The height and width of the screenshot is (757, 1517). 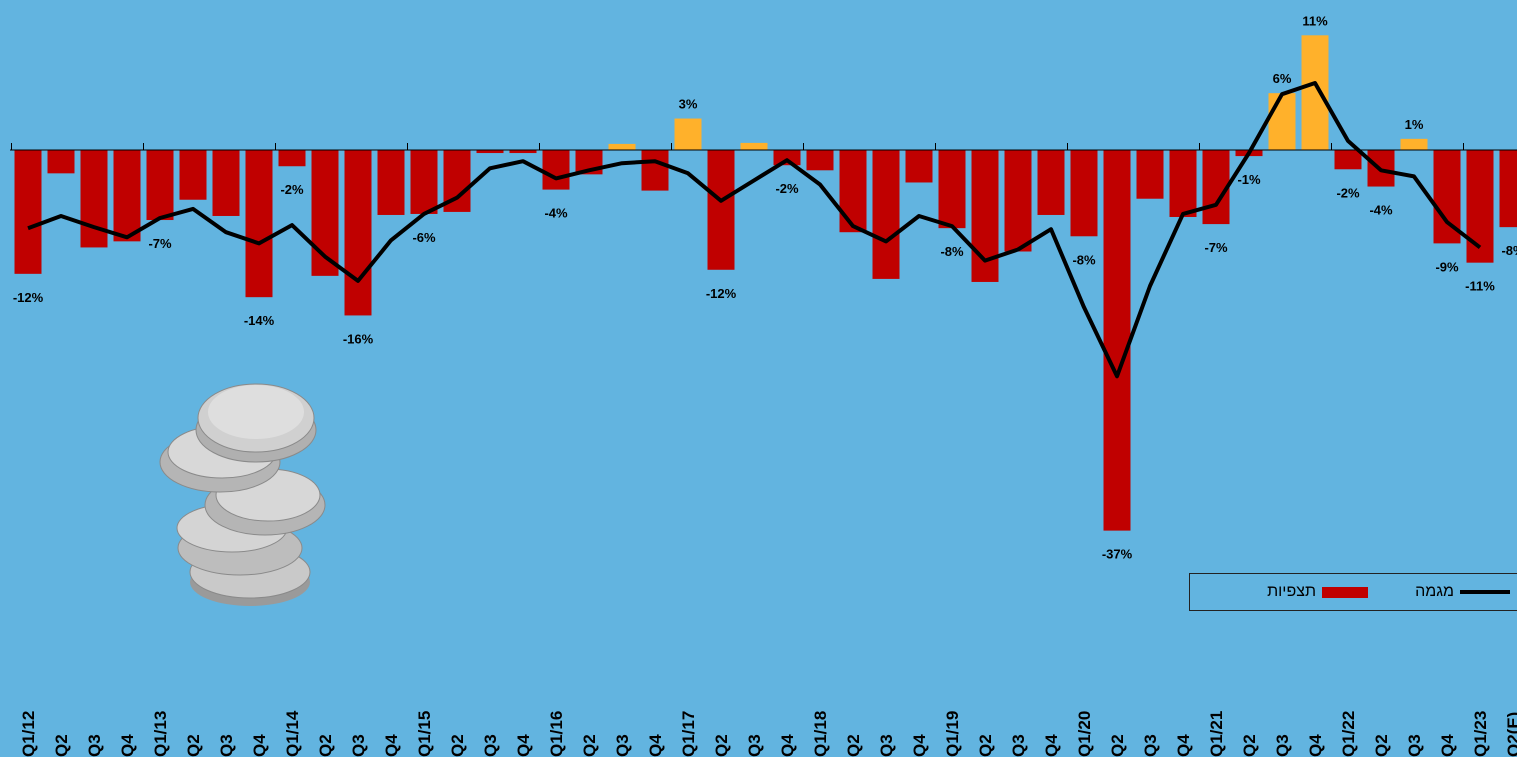 What do you see at coordinates (919, 745) in the screenshot?
I see `x-tick-27: Q4` at bounding box center [919, 745].